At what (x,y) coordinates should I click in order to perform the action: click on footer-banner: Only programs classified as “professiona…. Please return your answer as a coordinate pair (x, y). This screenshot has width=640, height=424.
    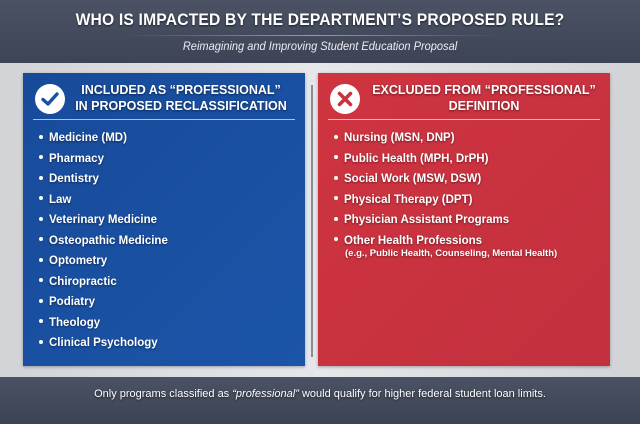
    Looking at the image, I should click on (320, 400).